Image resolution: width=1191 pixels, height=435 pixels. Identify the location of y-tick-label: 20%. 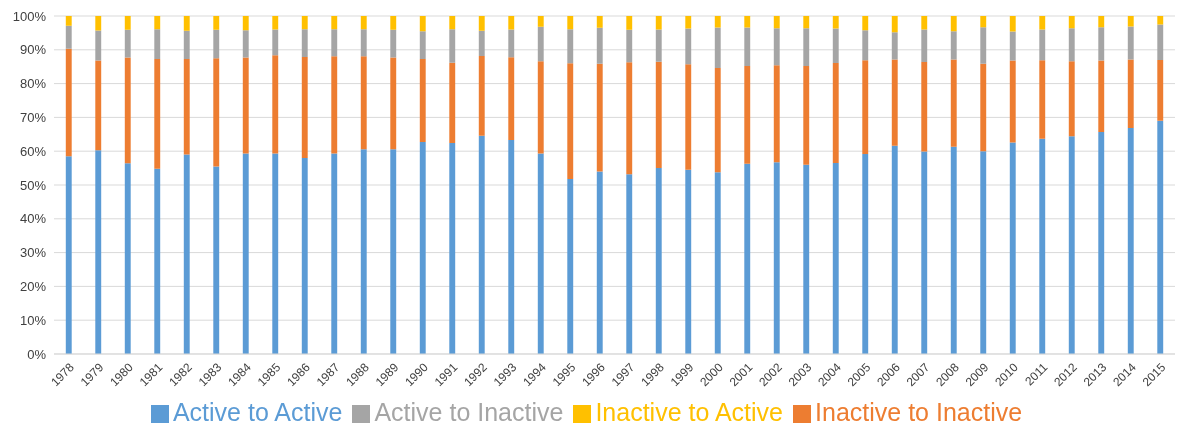
(33, 287).